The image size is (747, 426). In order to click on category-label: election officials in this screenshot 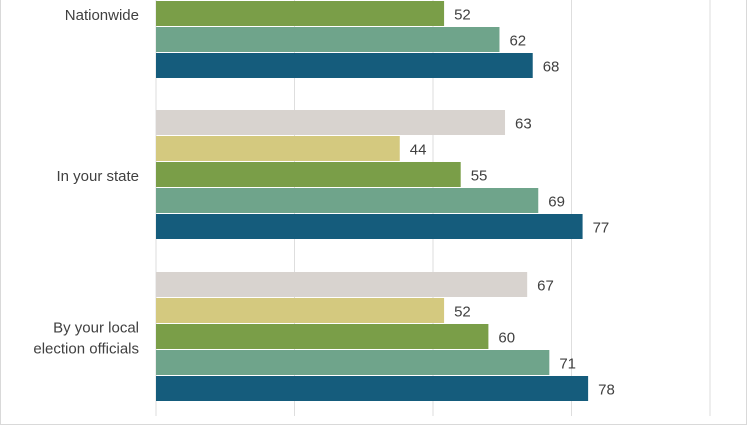, I will do `click(86, 349)`.